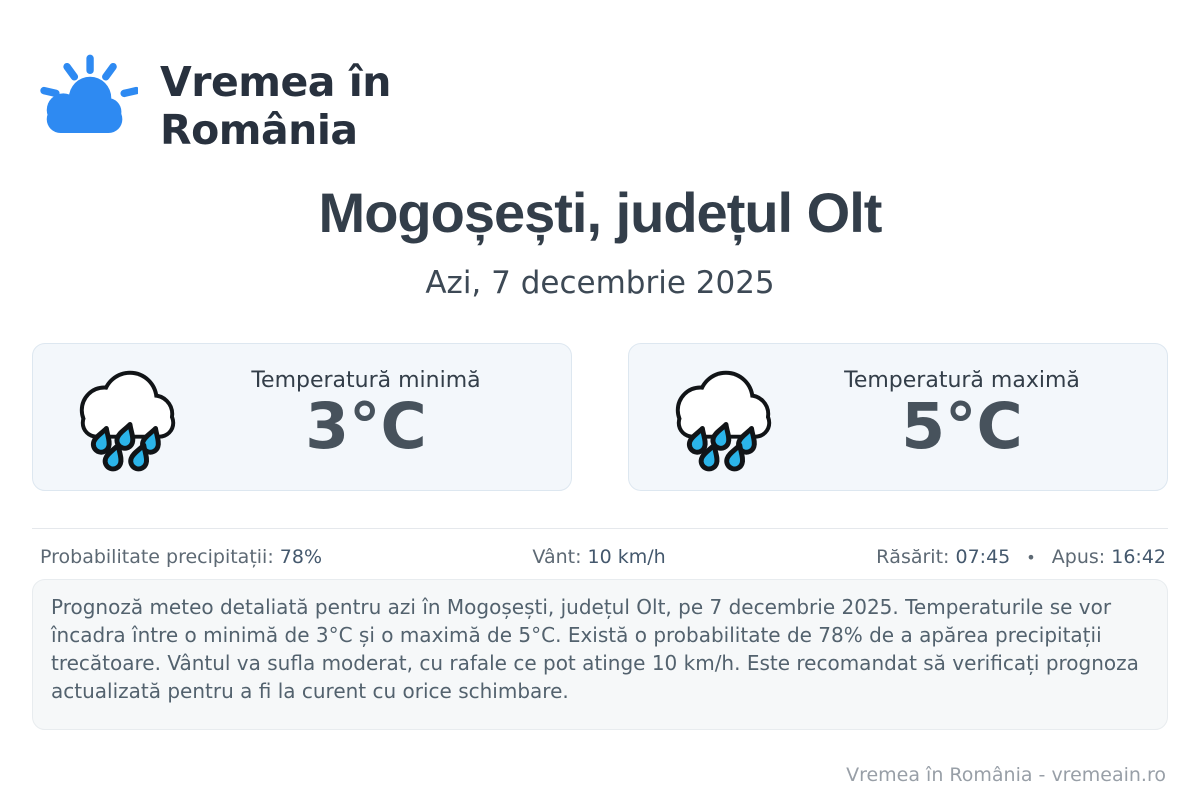 This screenshot has height=800, width=1200. I want to click on location-title: Mogoșești, județul Olt, so click(600, 212).